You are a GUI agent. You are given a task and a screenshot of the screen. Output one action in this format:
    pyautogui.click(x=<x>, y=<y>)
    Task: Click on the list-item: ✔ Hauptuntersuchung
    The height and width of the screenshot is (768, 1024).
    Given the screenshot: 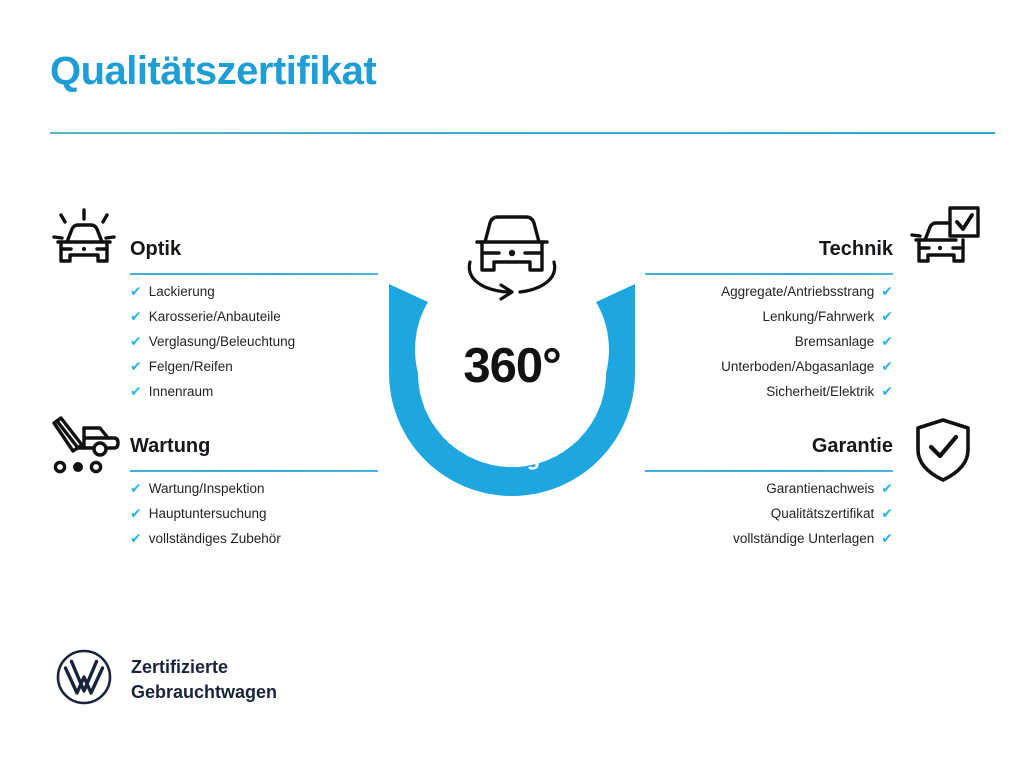 What is the action you would take?
    pyautogui.click(x=254, y=513)
    